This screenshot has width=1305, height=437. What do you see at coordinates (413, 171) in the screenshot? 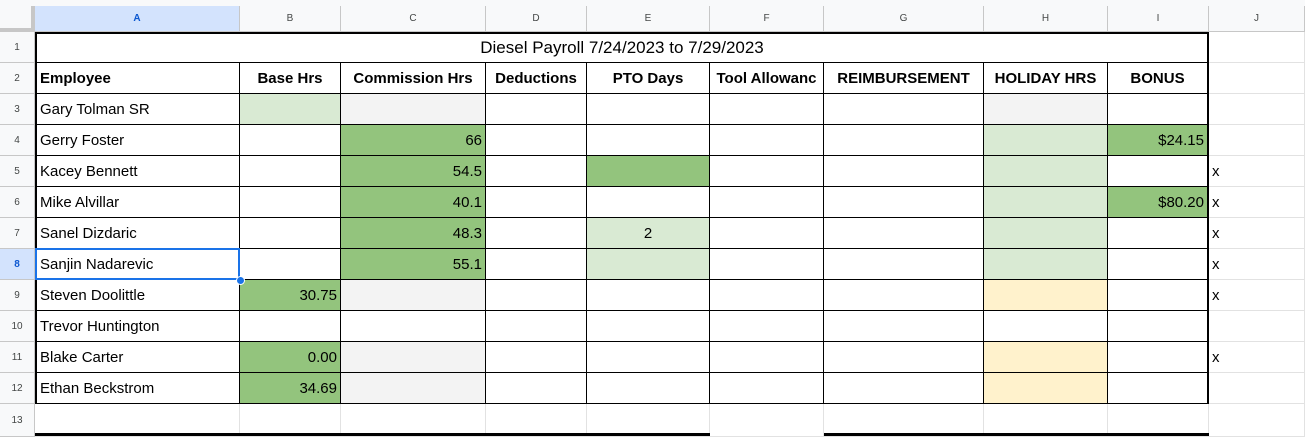
I see `commission-cell: 54.5` at bounding box center [413, 171].